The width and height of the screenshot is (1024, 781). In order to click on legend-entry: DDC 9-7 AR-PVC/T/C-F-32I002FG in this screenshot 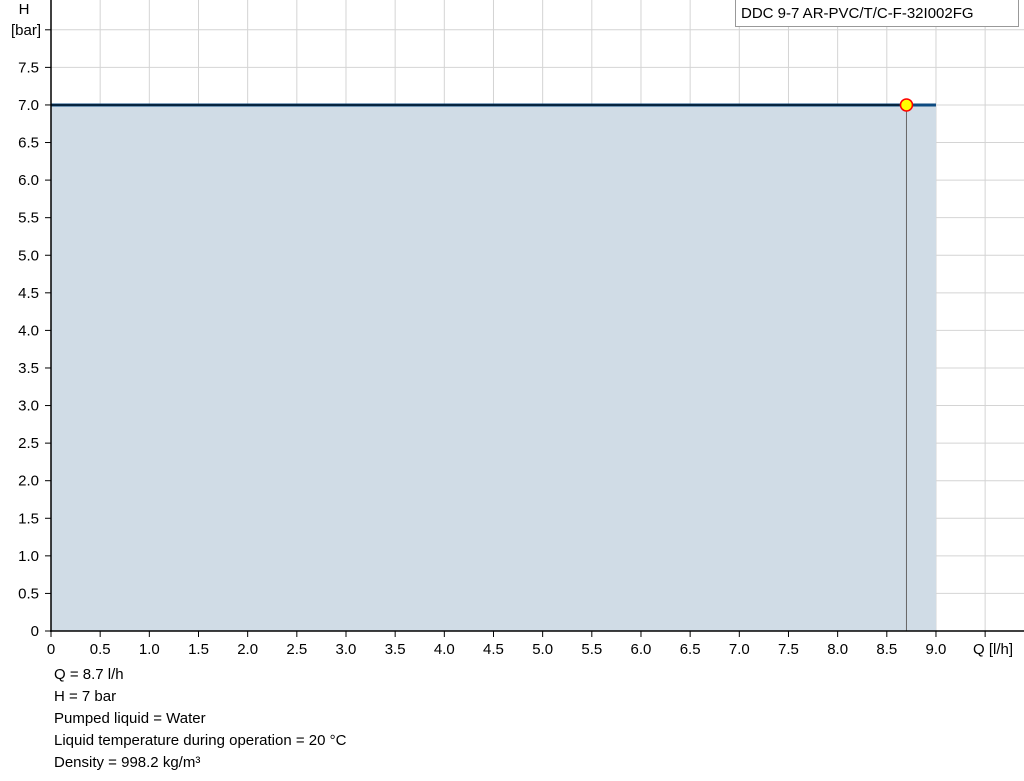, I will do `click(857, 13)`.